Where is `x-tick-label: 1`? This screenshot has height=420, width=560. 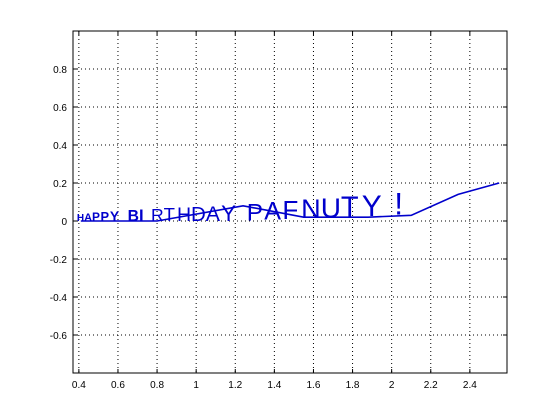 x-tick-label: 1 is located at coordinates (196, 385).